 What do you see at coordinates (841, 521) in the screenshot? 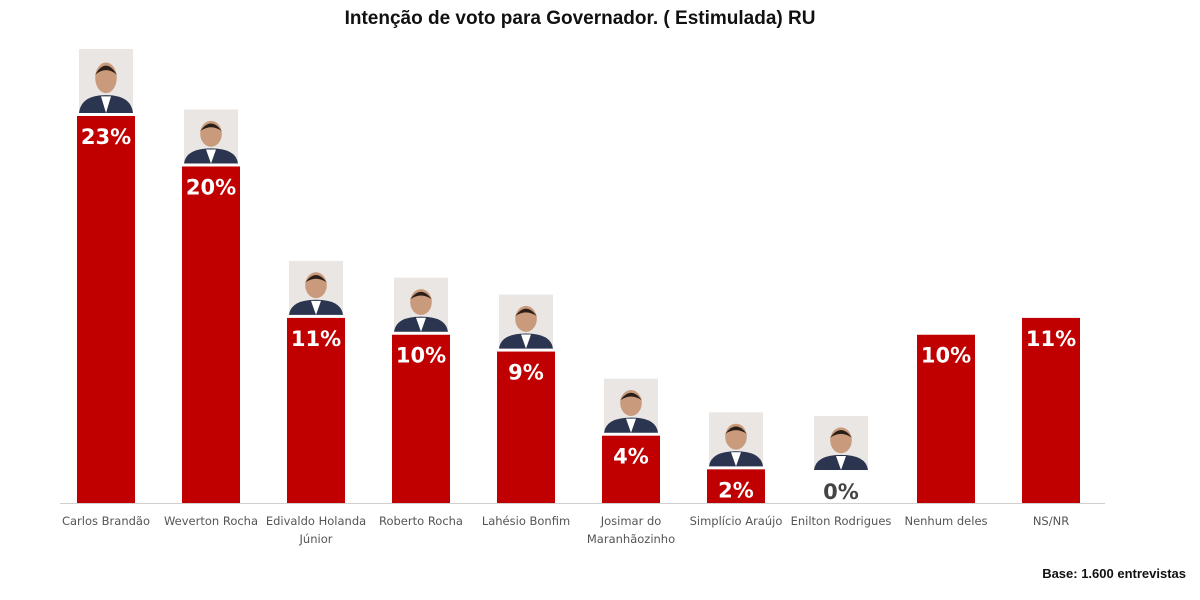
I see `category-label: Enilton Rodrigues` at bounding box center [841, 521].